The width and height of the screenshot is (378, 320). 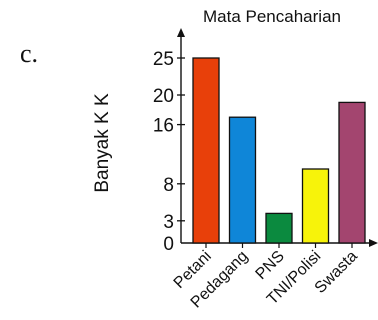 What do you see at coordinates (29, 53) in the screenshot?
I see `part-label: c.` at bounding box center [29, 53].